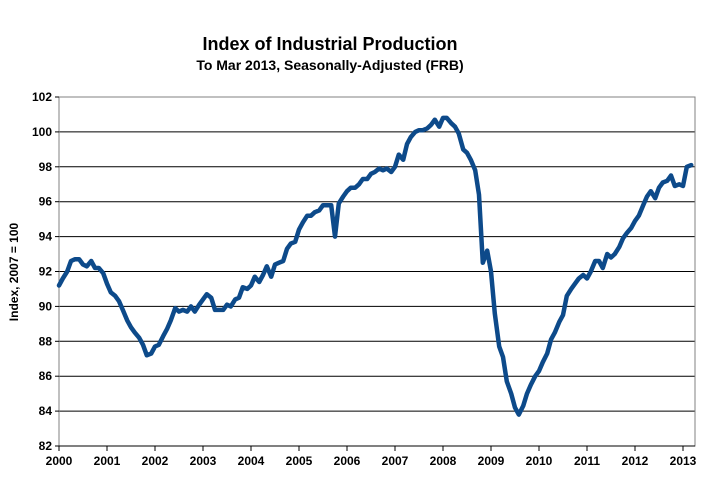 The height and width of the screenshot is (494, 721). Describe the element at coordinates (46, 341) in the screenshot. I see `y-tick-label: 88` at that location.